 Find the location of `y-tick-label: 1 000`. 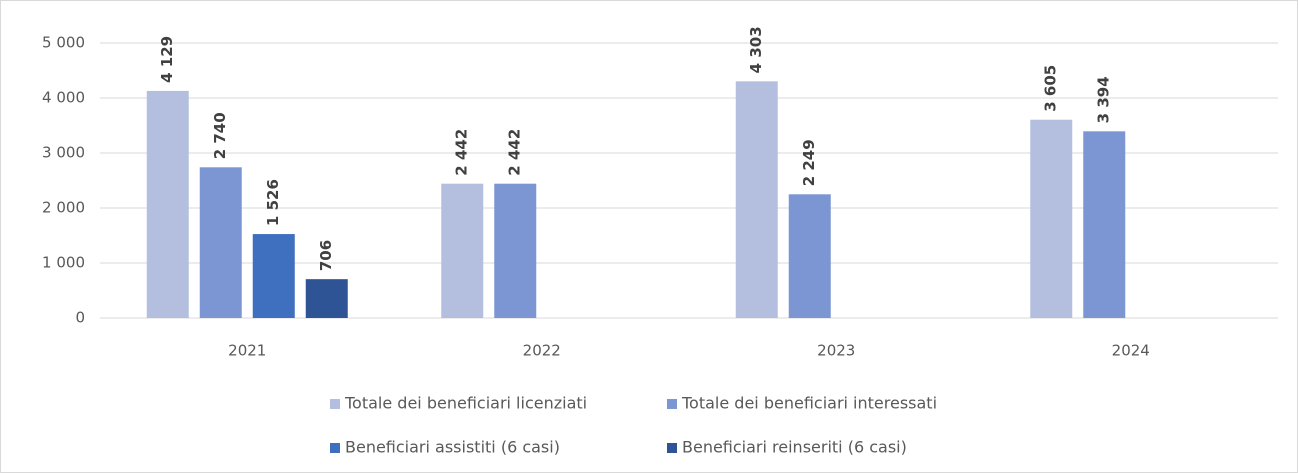

y-tick-label: 1 000 is located at coordinates (63, 263).